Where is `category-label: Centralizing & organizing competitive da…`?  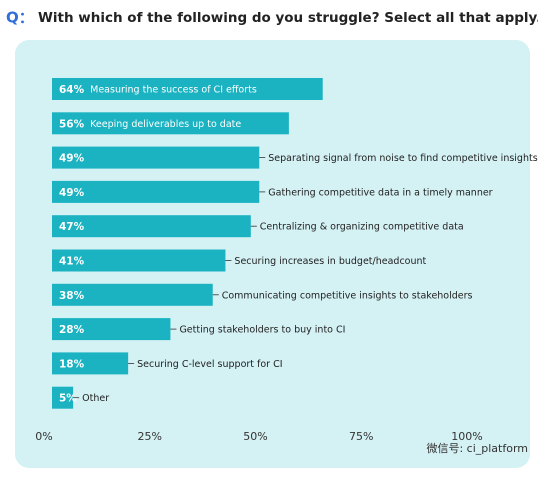 category-label: Centralizing & organizing competitive da… is located at coordinates (362, 227).